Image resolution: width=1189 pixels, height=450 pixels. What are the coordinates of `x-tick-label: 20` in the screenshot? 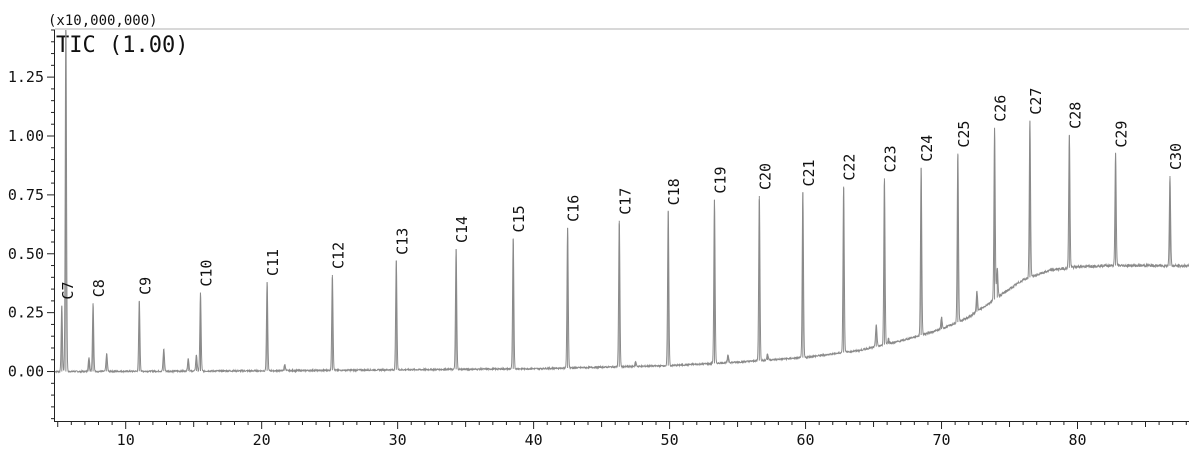 It's located at (262, 440).